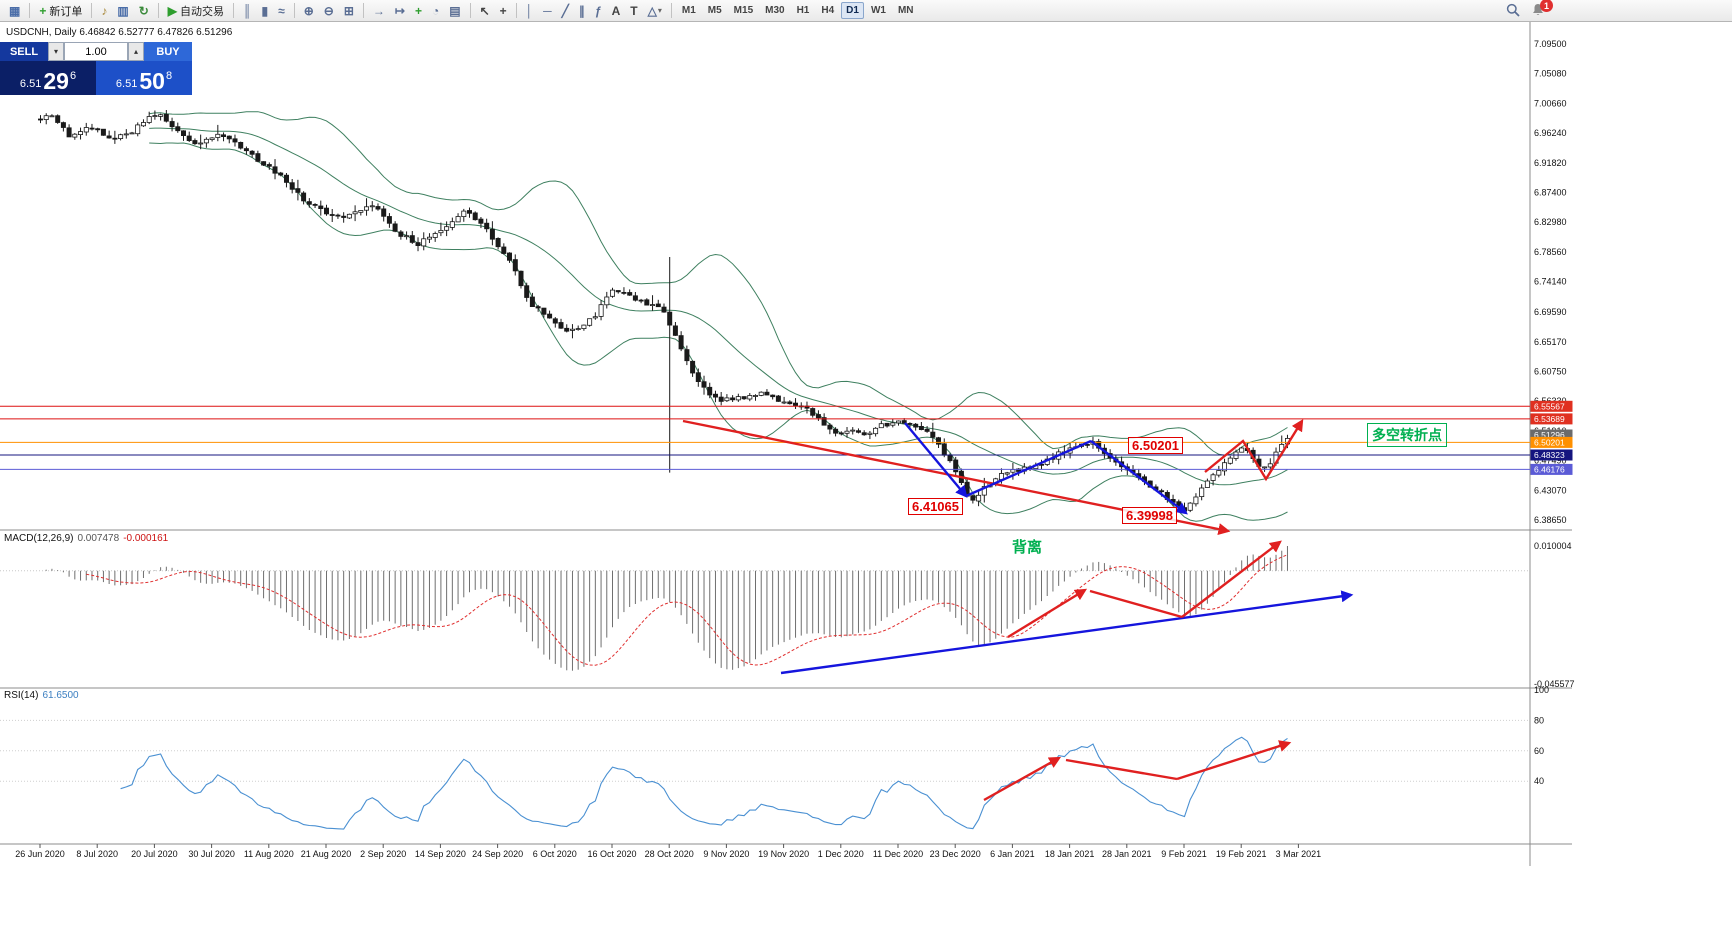 This screenshot has height=947, width=1732. What do you see at coordinates (1550, 44) in the screenshot?
I see `svg-text: 7.09500` at bounding box center [1550, 44].